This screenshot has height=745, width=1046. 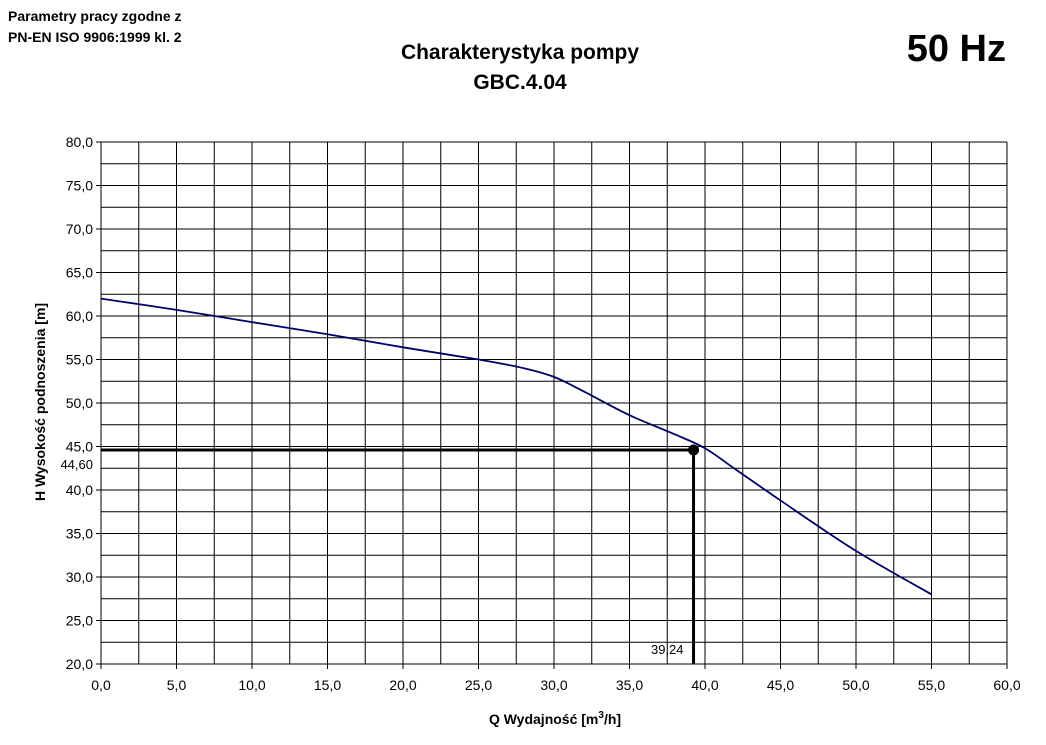 I want to click on x-tick-label: 55,0, so click(x=931, y=685).